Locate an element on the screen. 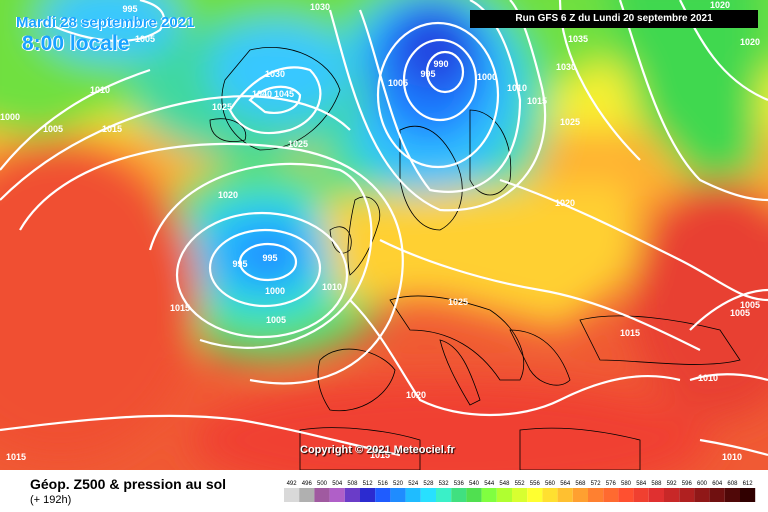 This screenshot has height=512, width=768. isobar-label: 1040 is located at coordinates (262, 94).